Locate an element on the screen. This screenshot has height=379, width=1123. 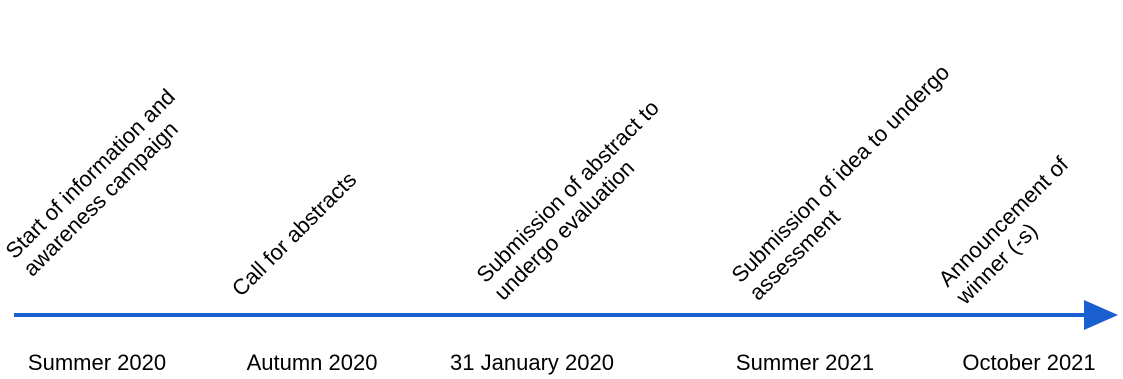
milestone-1-line-1: Start of information and is located at coordinates (90, 174).